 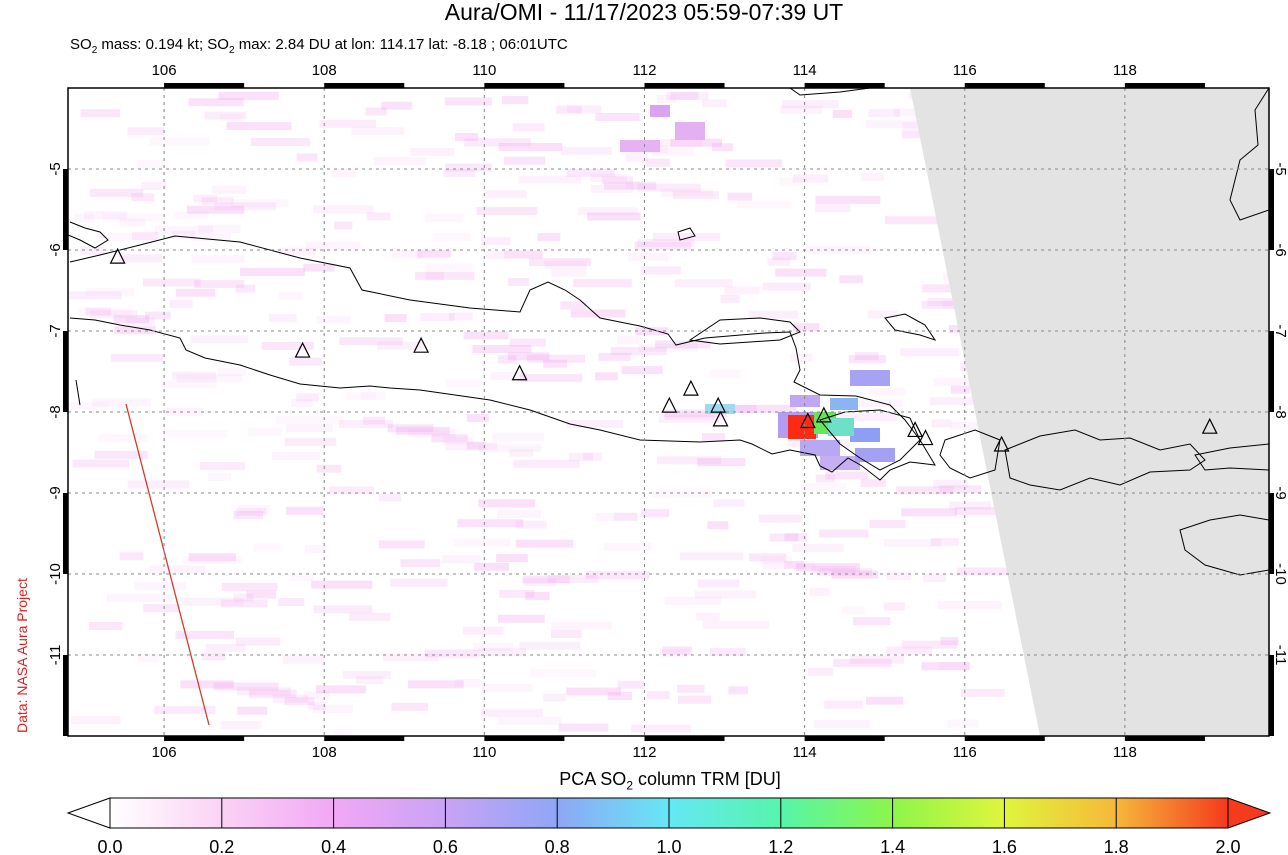 What do you see at coordinates (333, 846) in the screenshot?
I see `colorbar-tick-label: 0.4` at bounding box center [333, 846].